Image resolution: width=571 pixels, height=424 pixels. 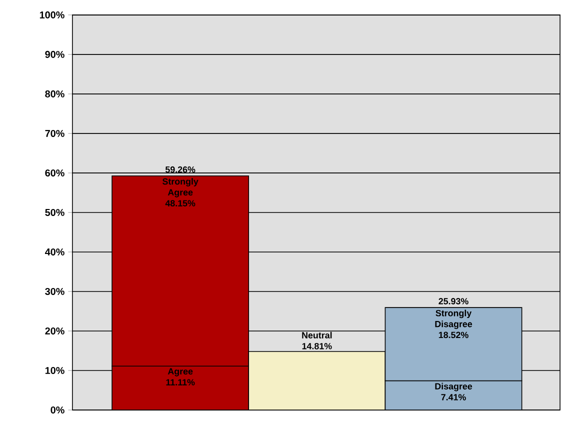 What do you see at coordinates (180, 203) in the screenshot?
I see `data-label: 48.15%` at bounding box center [180, 203].